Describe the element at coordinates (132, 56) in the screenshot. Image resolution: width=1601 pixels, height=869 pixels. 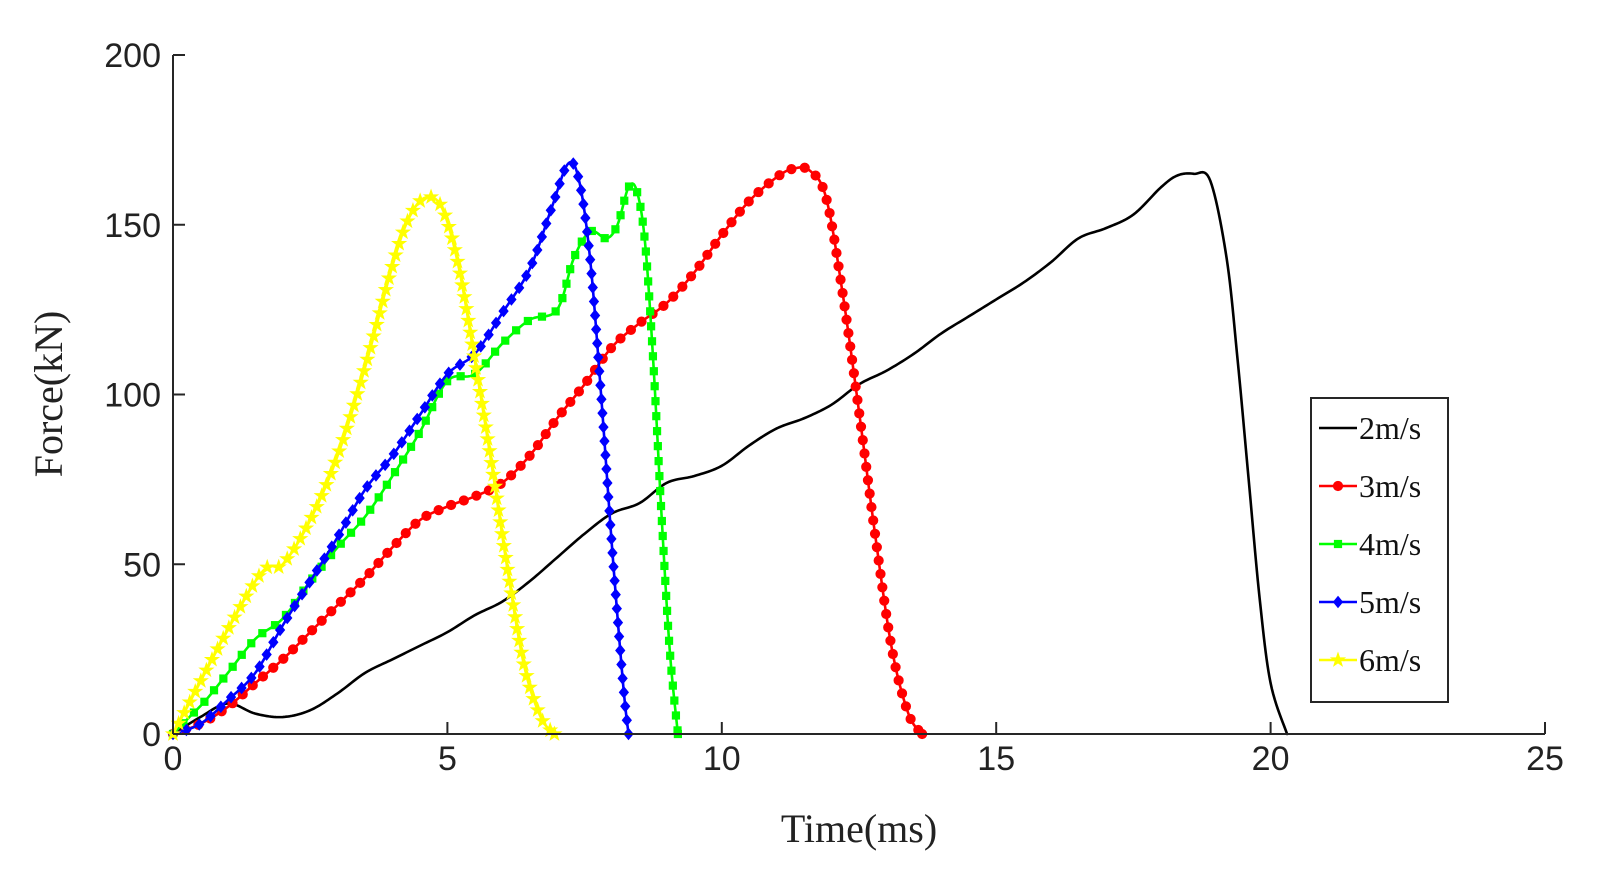
I see `y-tick-label: 200` at that location.